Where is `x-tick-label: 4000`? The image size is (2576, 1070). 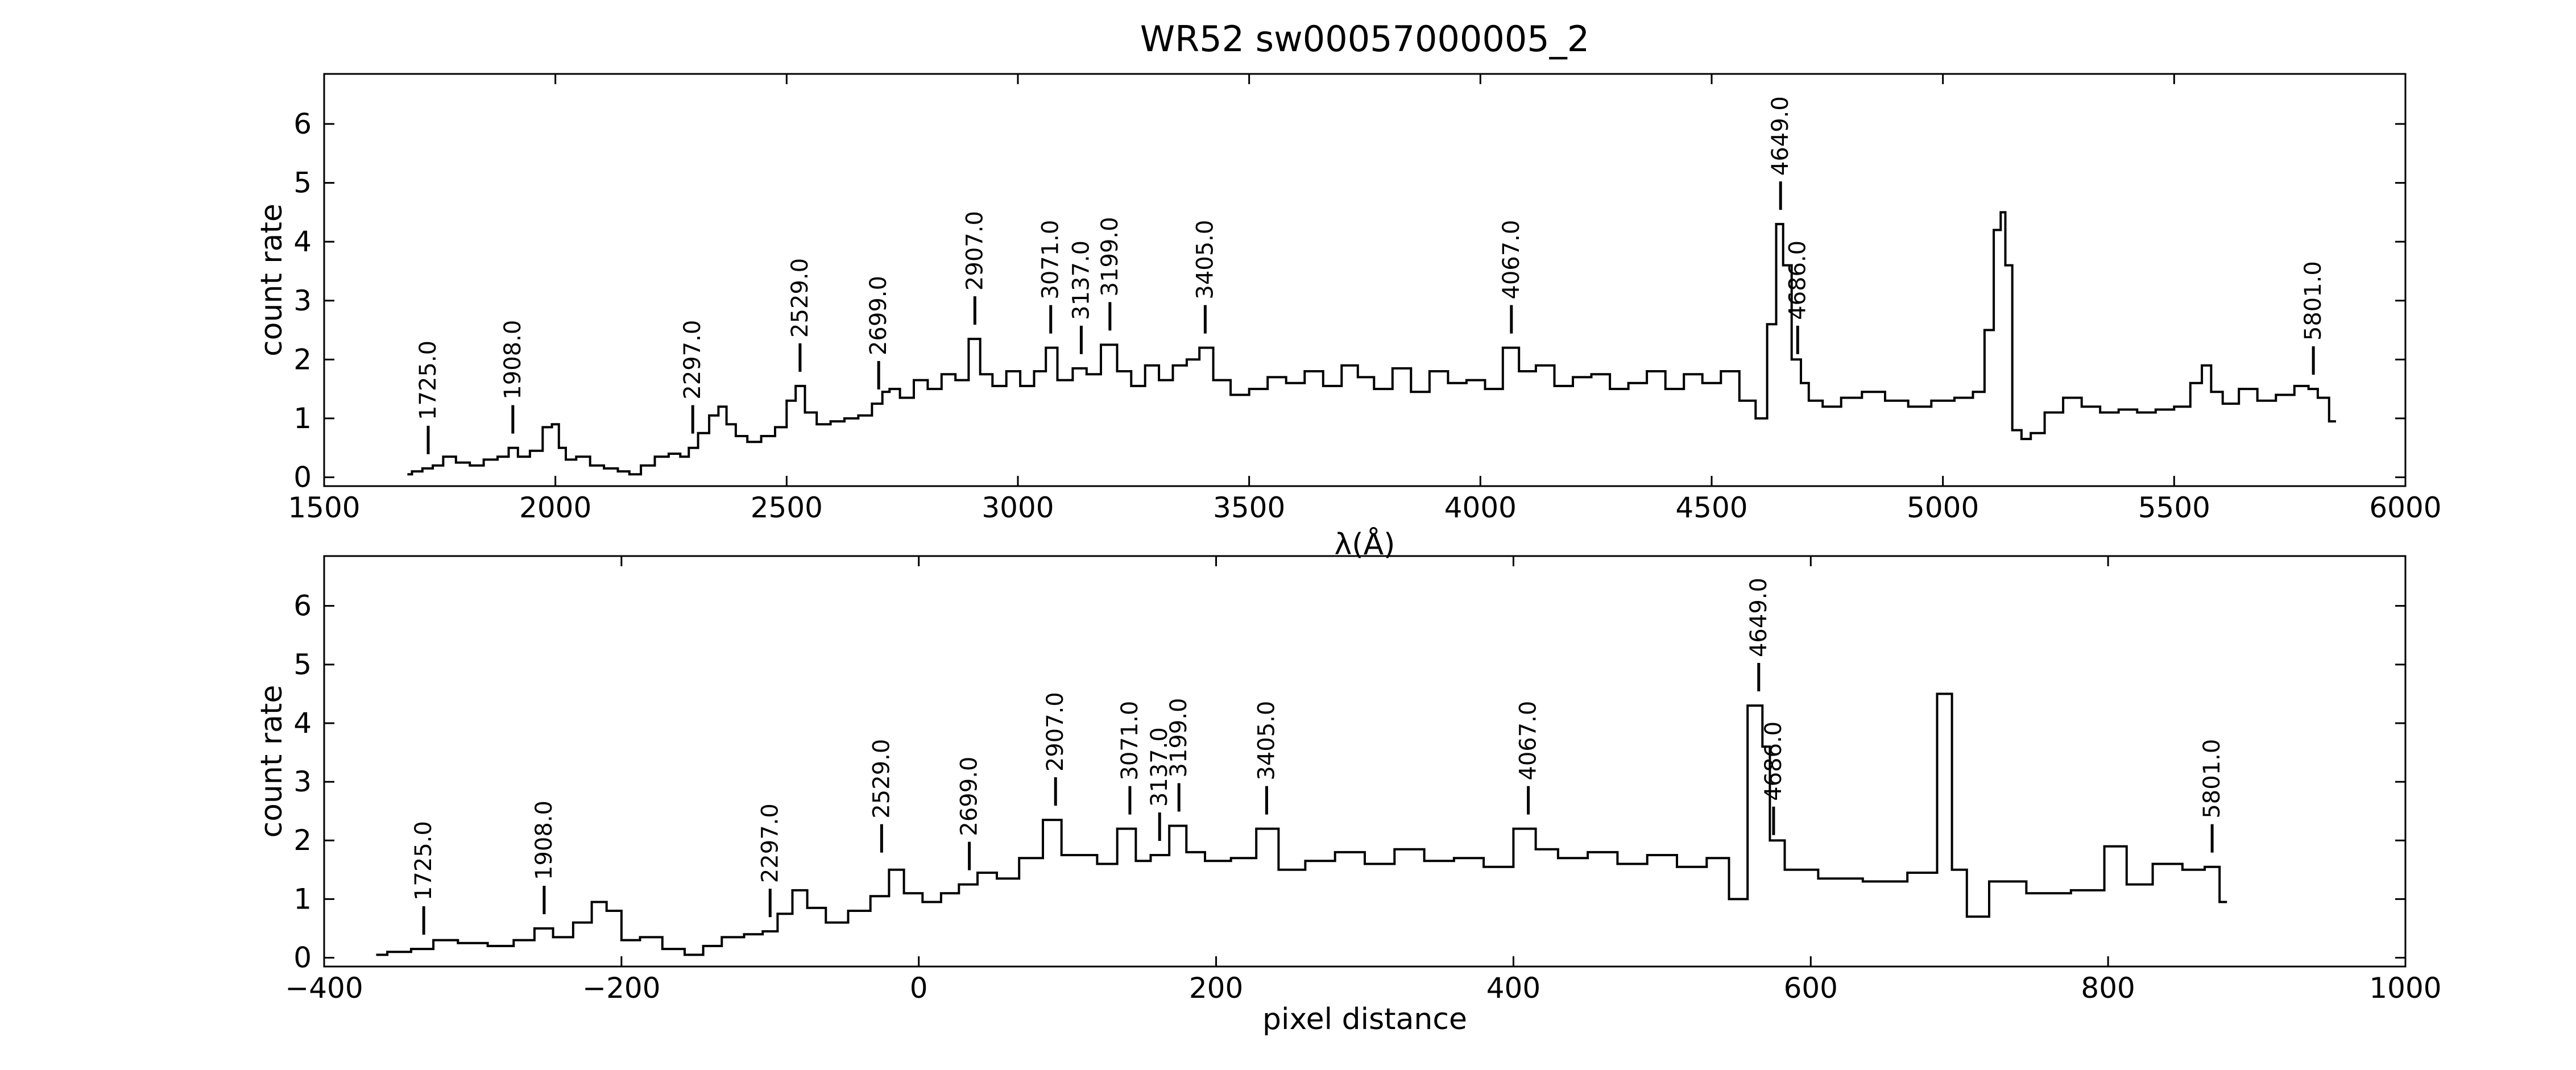 x-tick-label: 4000 is located at coordinates (1480, 508).